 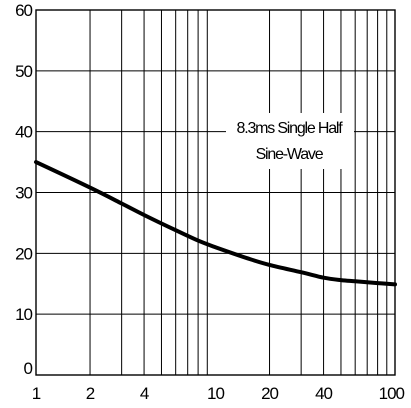 What do you see at coordinates (392, 393) in the screenshot?
I see `x-tick-label: 100` at bounding box center [392, 393].